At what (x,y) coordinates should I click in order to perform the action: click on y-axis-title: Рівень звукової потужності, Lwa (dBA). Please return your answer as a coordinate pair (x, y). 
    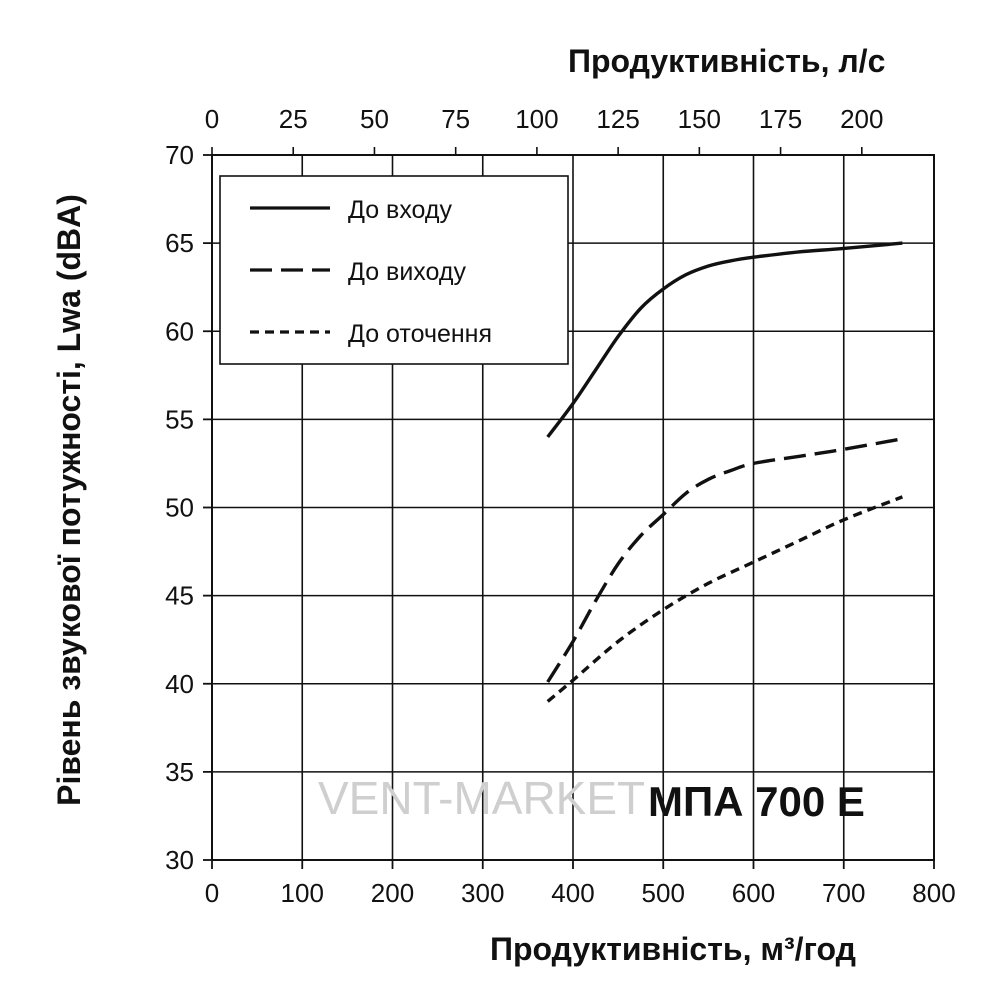
    Looking at the image, I should click on (69, 500).